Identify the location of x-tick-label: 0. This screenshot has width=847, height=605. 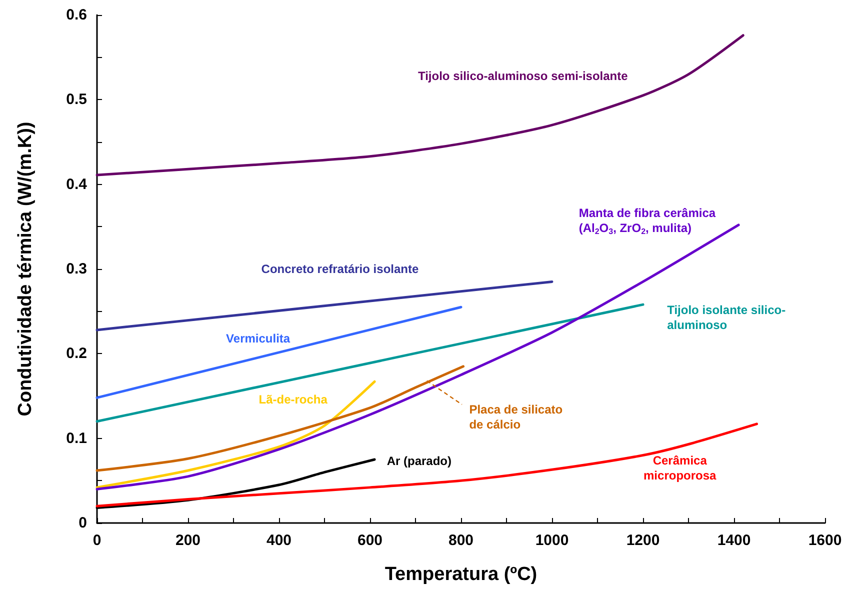
(97, 540).